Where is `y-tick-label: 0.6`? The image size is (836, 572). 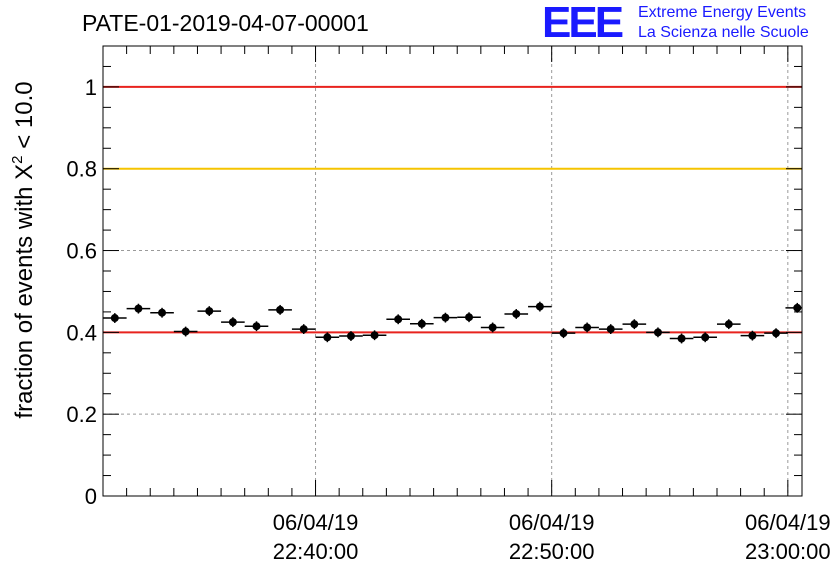
y-tick-label: 0.6 is located at coordinates (81, 251).